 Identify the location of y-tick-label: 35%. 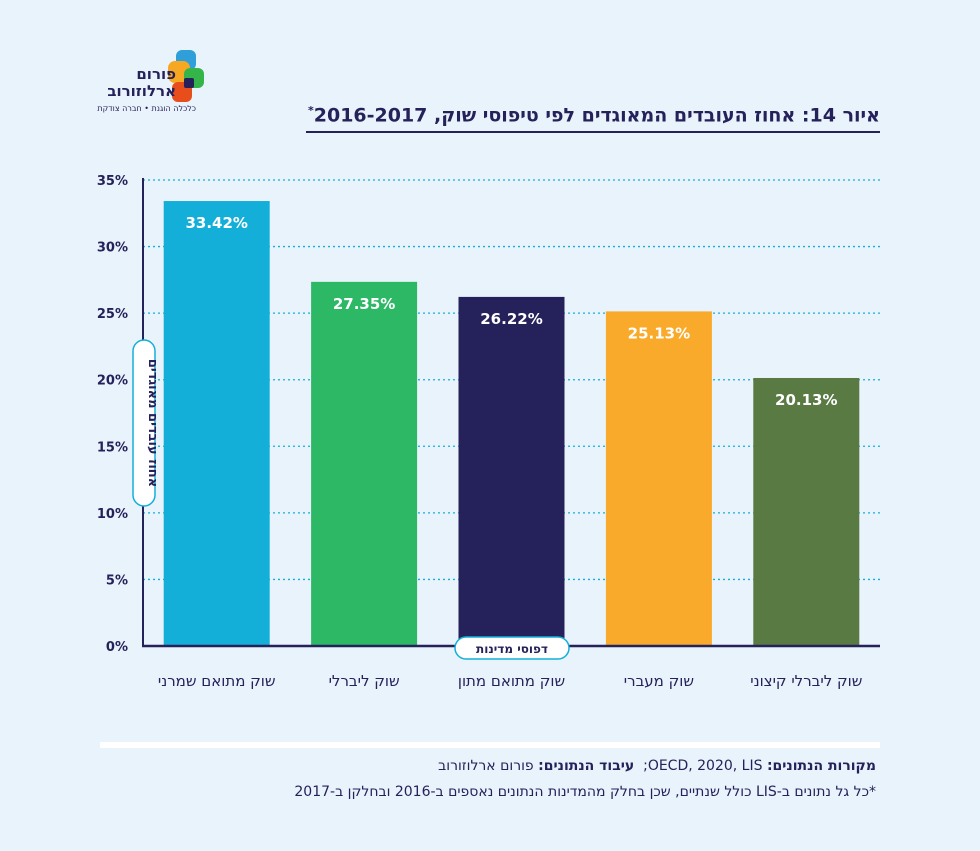
(112, 181).